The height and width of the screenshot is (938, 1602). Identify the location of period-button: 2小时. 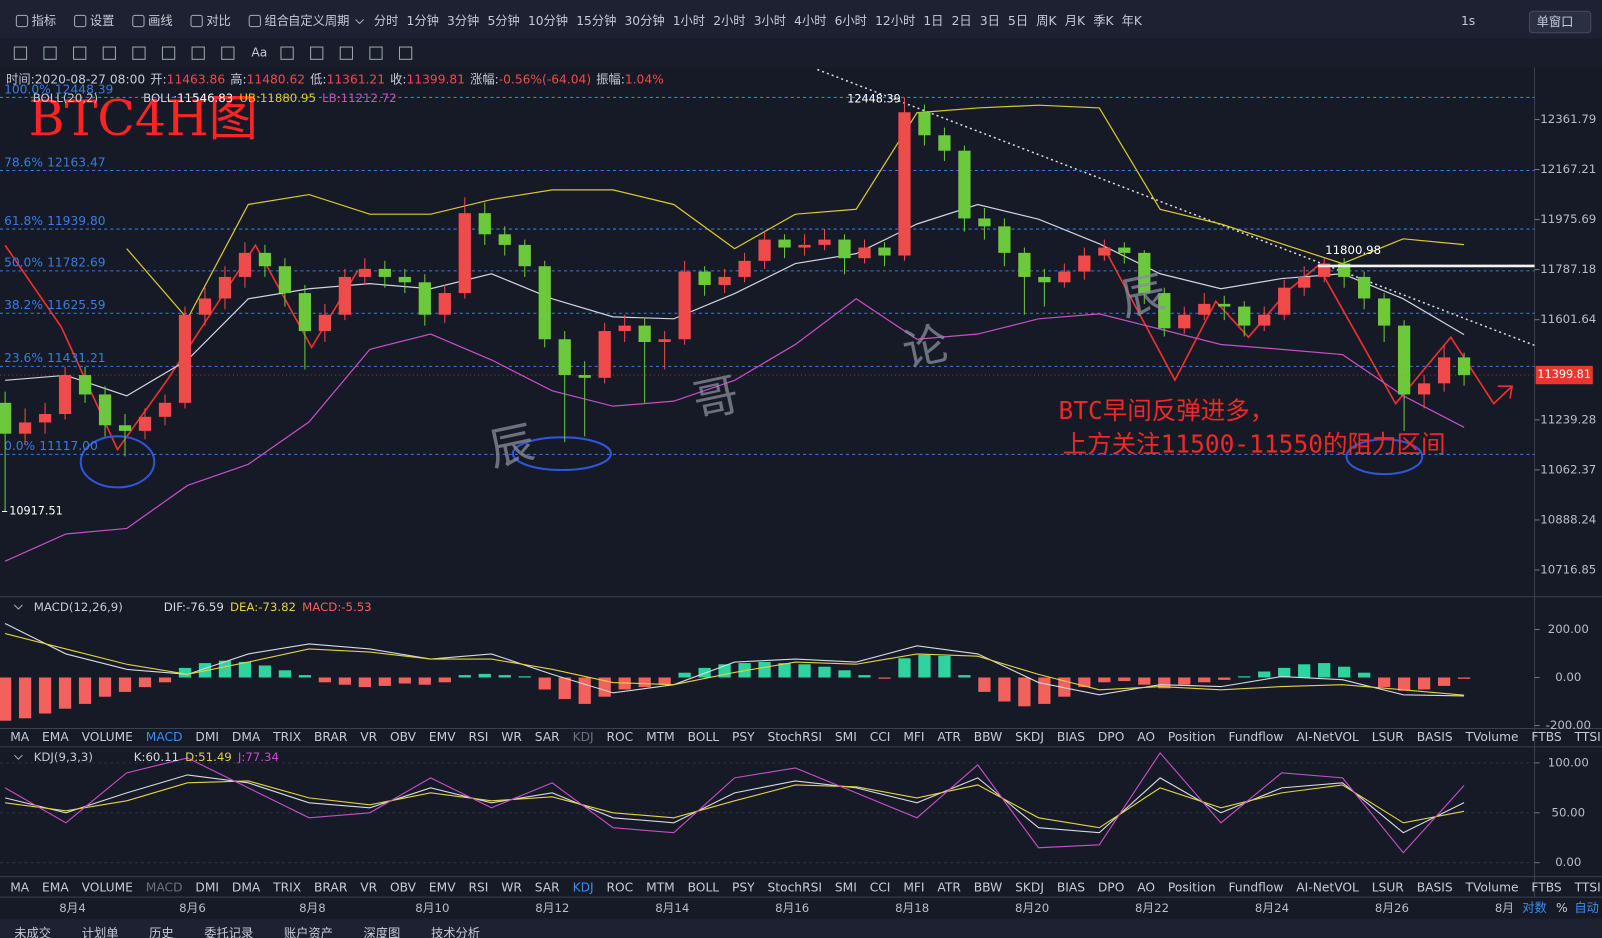
(729, 21).